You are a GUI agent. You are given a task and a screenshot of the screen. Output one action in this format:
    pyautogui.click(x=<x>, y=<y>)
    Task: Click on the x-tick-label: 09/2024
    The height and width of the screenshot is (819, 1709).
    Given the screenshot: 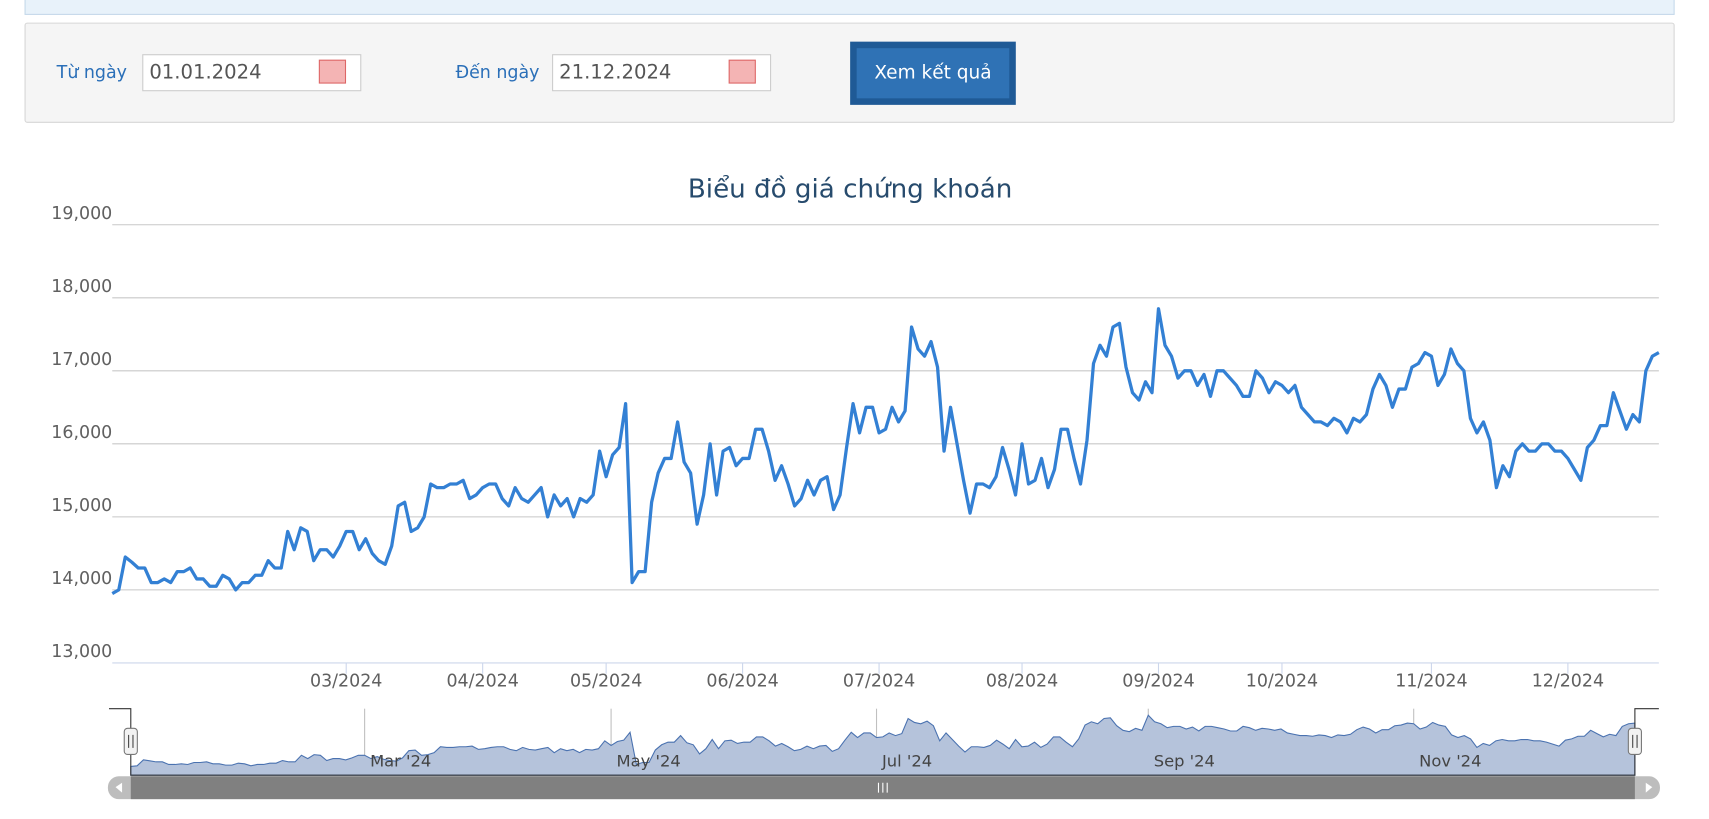 What is the action you would take?
    pyautogui.click(x=1158, y=681)
    